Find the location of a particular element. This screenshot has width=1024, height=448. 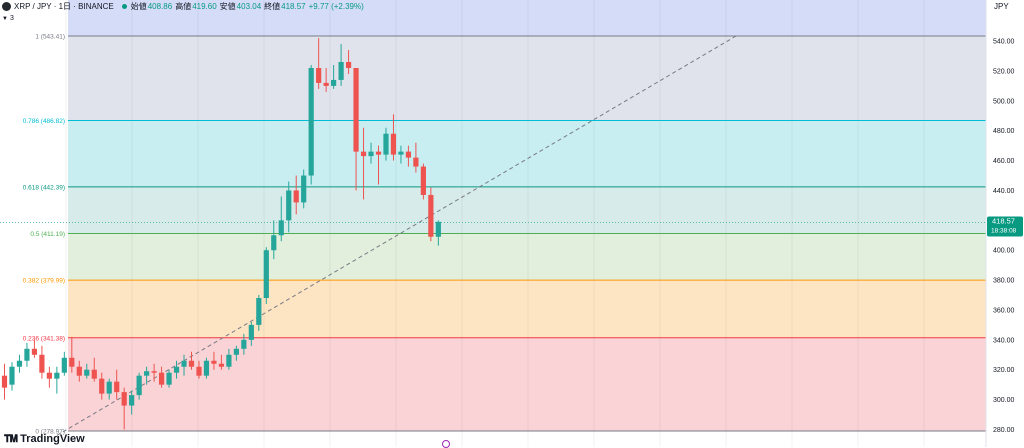

chevron-down-icon: ▼ is located at coordinates (5, 18).